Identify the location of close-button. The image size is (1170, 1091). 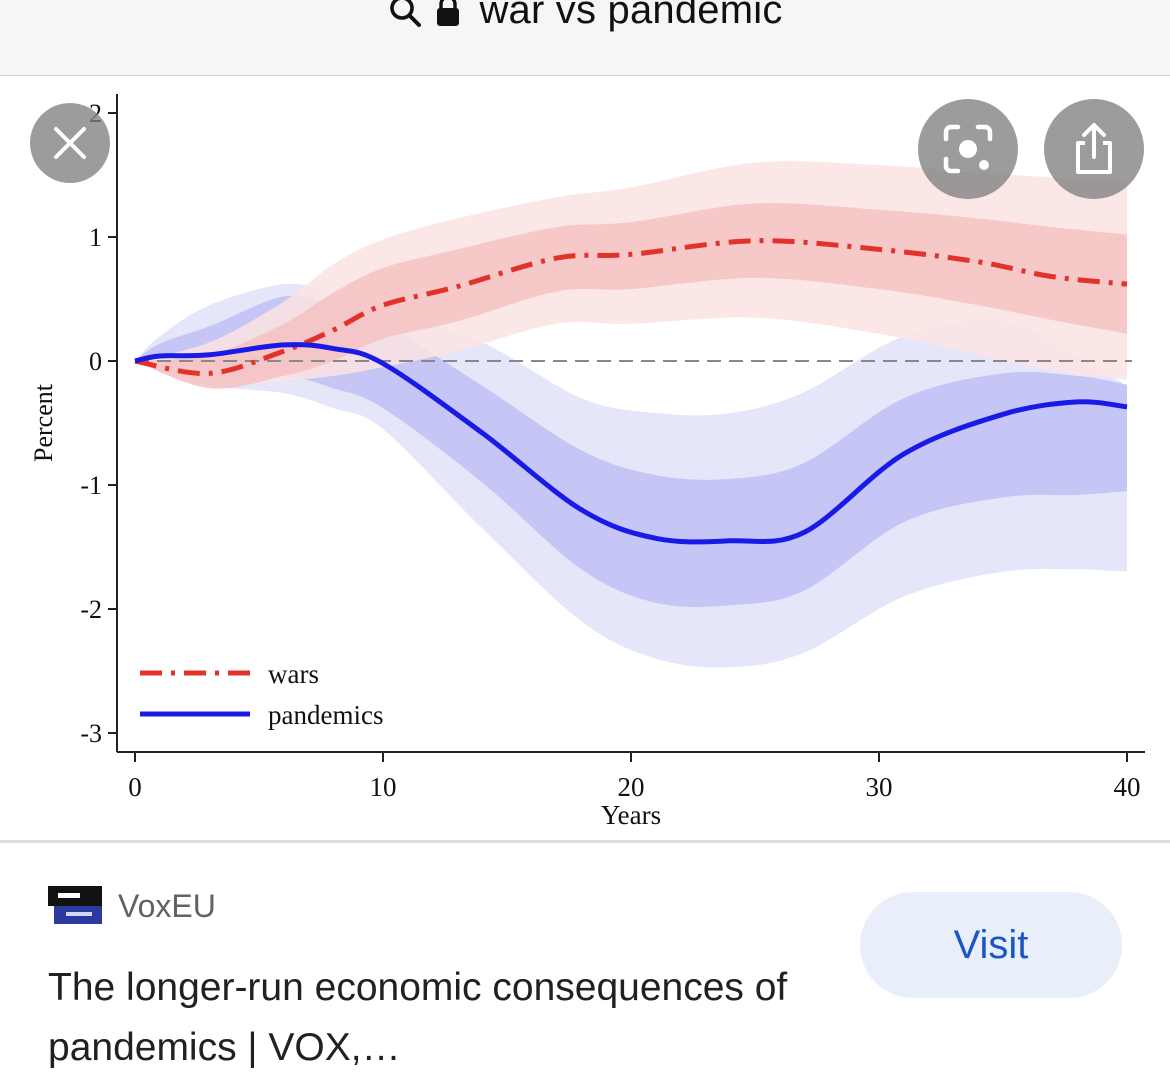
(70, 143).